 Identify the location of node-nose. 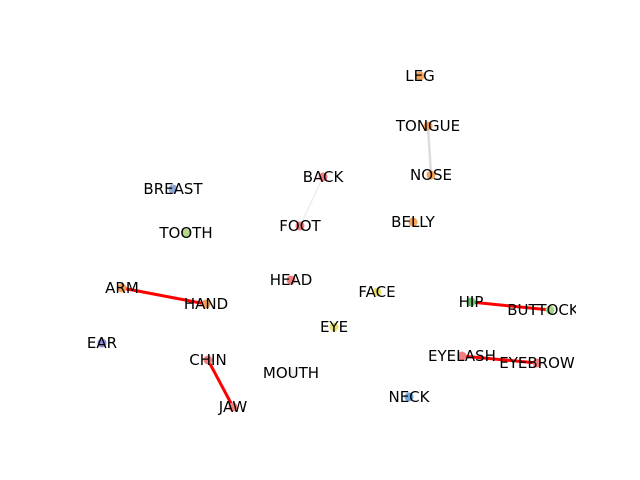
(431, 175).